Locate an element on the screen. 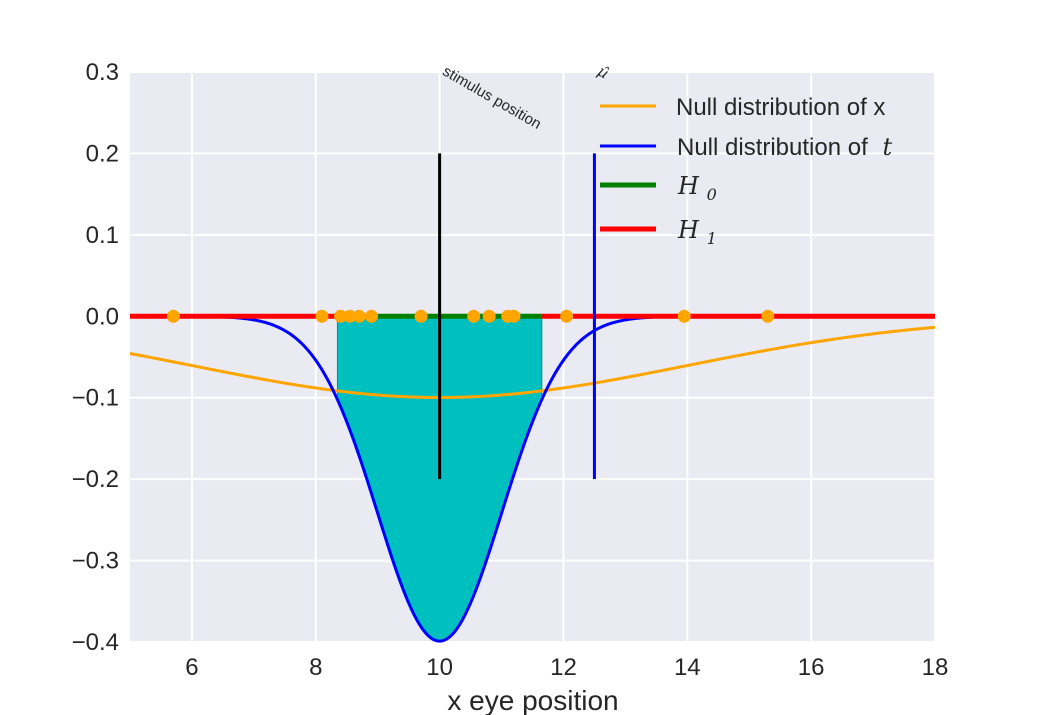 The height and width of the screenshot is (715, 1040). x-tick-label: 6 is located at coordinates (191, 667).